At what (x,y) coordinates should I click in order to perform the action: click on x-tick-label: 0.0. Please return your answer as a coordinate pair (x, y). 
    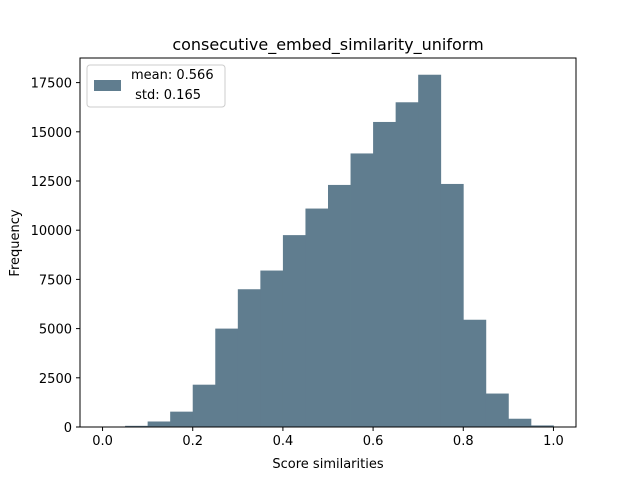
    Looking at the image, I should click on (102, 441).